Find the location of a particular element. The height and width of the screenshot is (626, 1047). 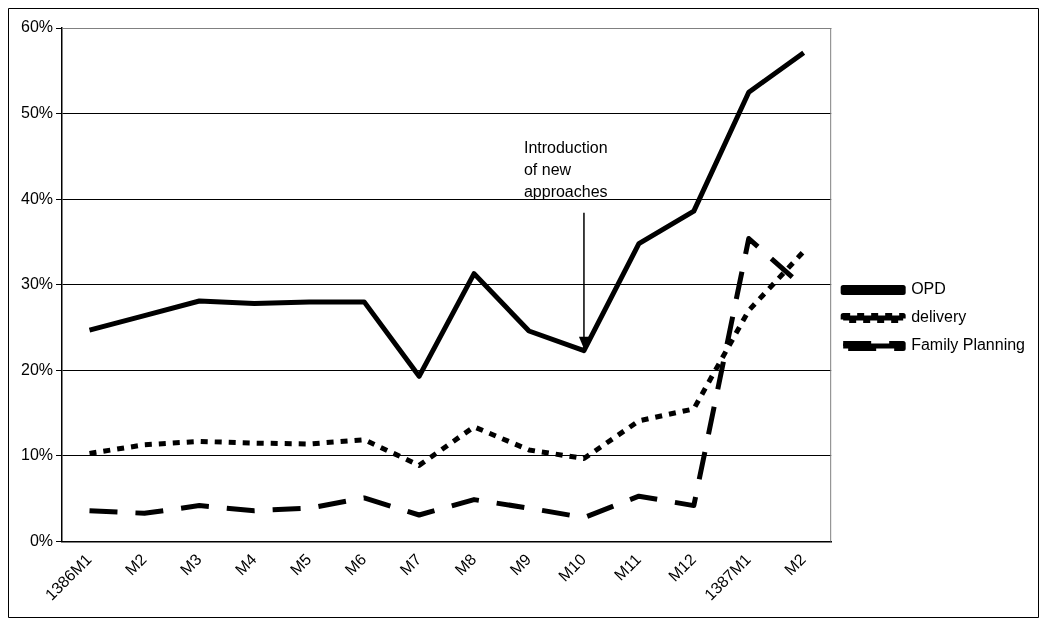

y-tick-label: 30% is located at coordinates (37, 284).